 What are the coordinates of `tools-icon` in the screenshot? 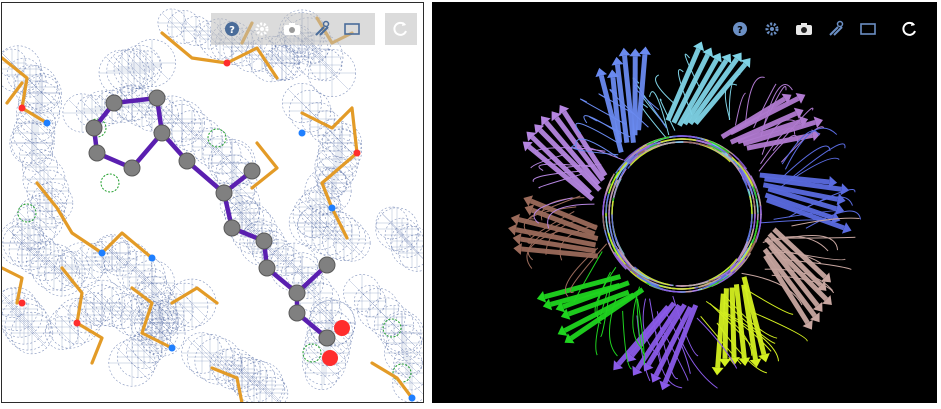 It's located at (836, 28).